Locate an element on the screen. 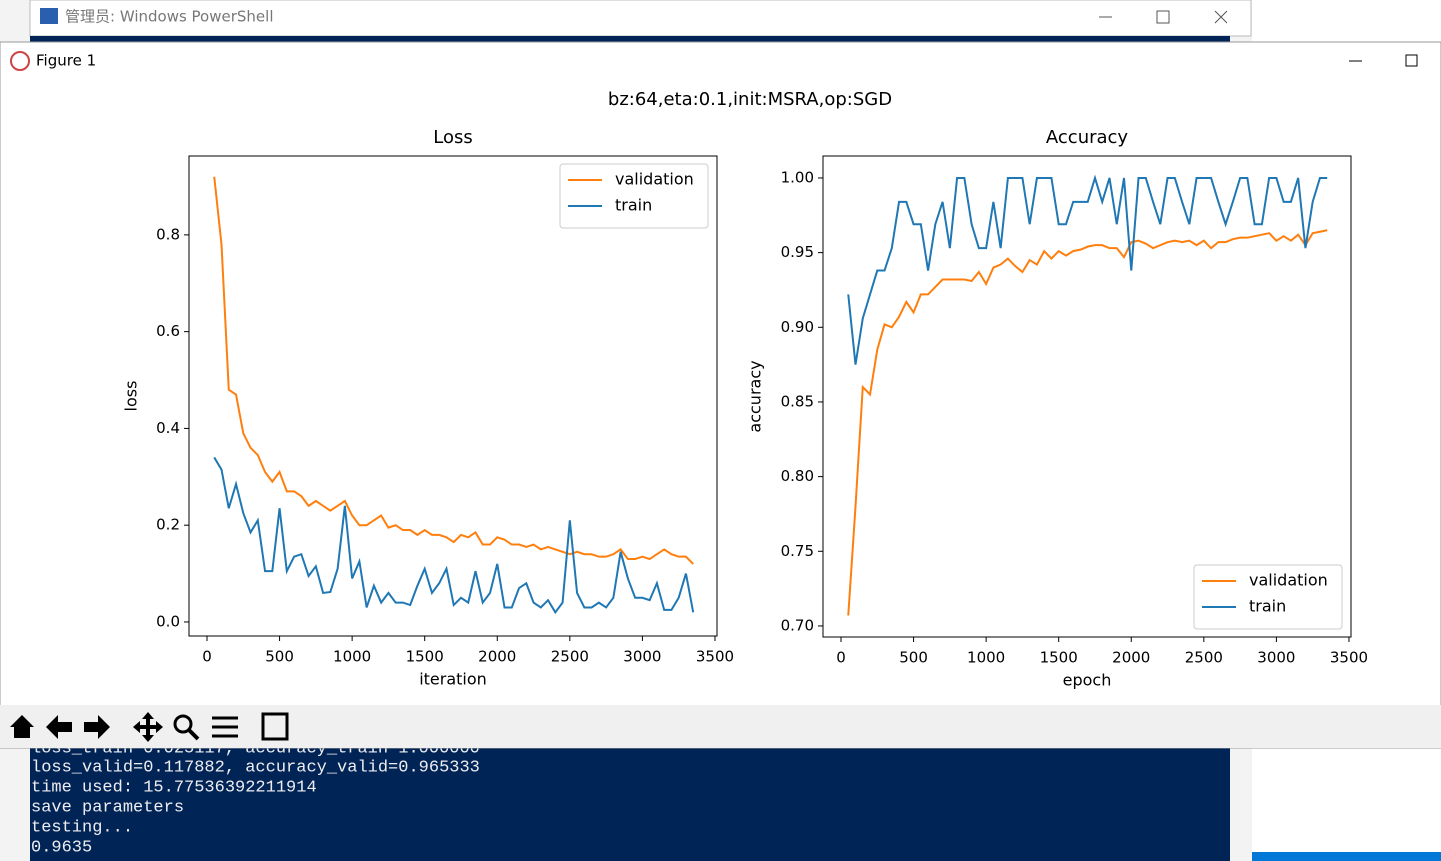 This screenshot has width=1441, height=861. configure-button is located at coordinates (225, 727).